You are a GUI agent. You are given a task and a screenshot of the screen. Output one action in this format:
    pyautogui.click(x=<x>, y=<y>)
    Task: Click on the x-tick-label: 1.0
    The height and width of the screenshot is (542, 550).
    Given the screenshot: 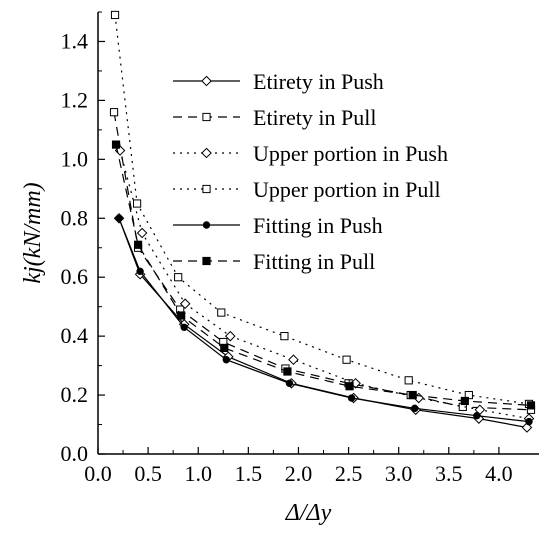 What is the action you would take?
    pyautogui.click(x=198, y=473)
    